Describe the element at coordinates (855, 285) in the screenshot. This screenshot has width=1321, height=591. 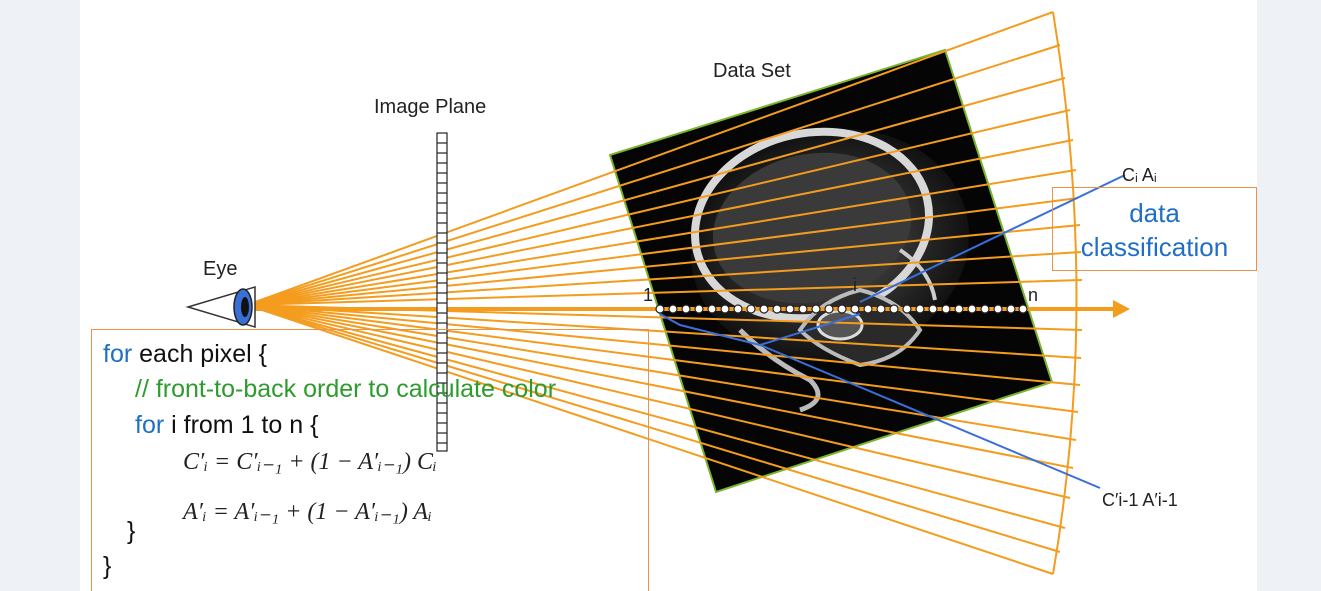
I see `sample-i-label: i` at that location.